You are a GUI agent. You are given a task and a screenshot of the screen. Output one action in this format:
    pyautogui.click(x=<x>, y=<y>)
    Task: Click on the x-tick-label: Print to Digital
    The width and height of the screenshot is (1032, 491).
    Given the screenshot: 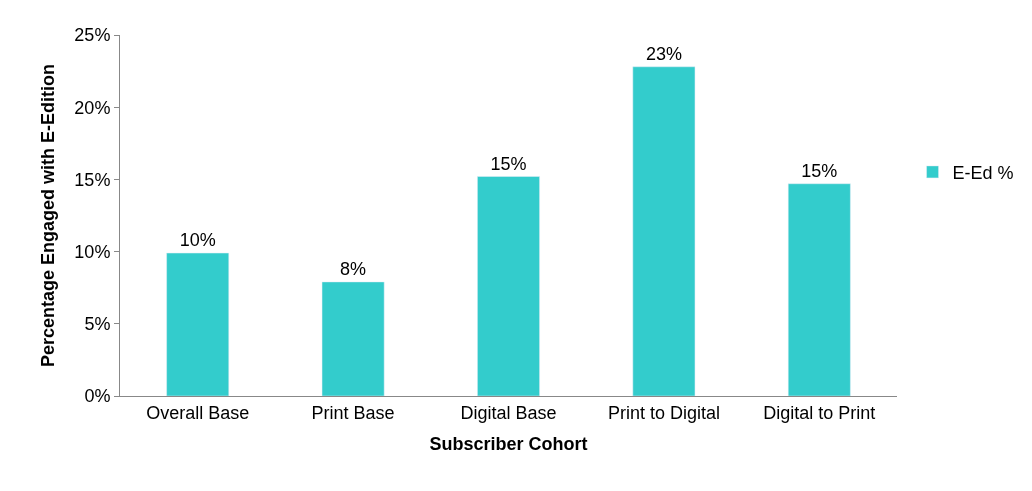 What is the action you would take?
    pyautogui.click(x=663, y=412)
    